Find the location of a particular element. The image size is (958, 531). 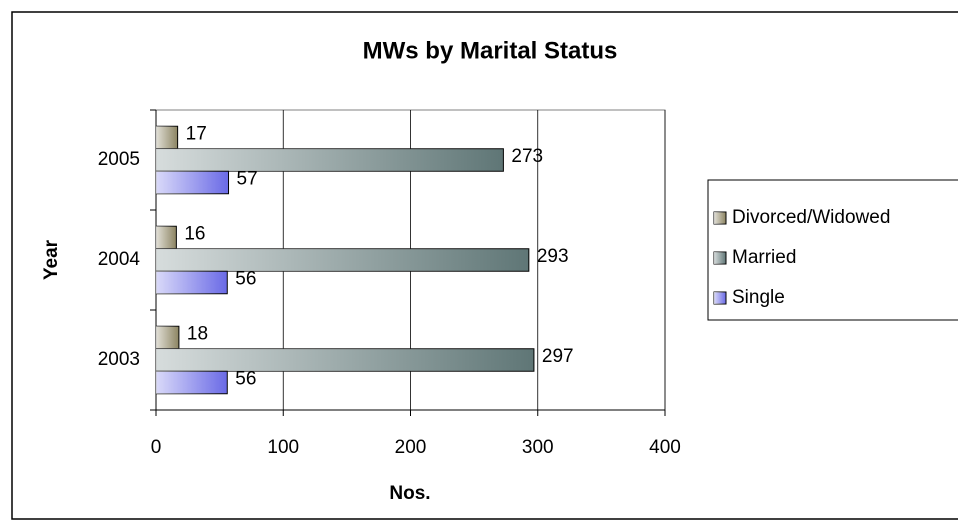

y-tick-label: 2005 is located at coordinates (119, 159).